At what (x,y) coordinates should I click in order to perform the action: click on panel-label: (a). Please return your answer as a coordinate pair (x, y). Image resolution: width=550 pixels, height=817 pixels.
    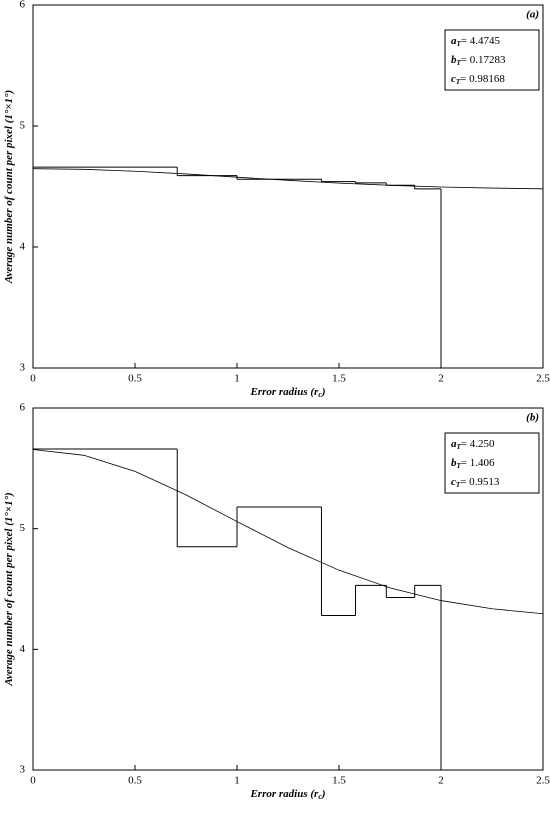
    Looking at the image, I should click on (532, 15).